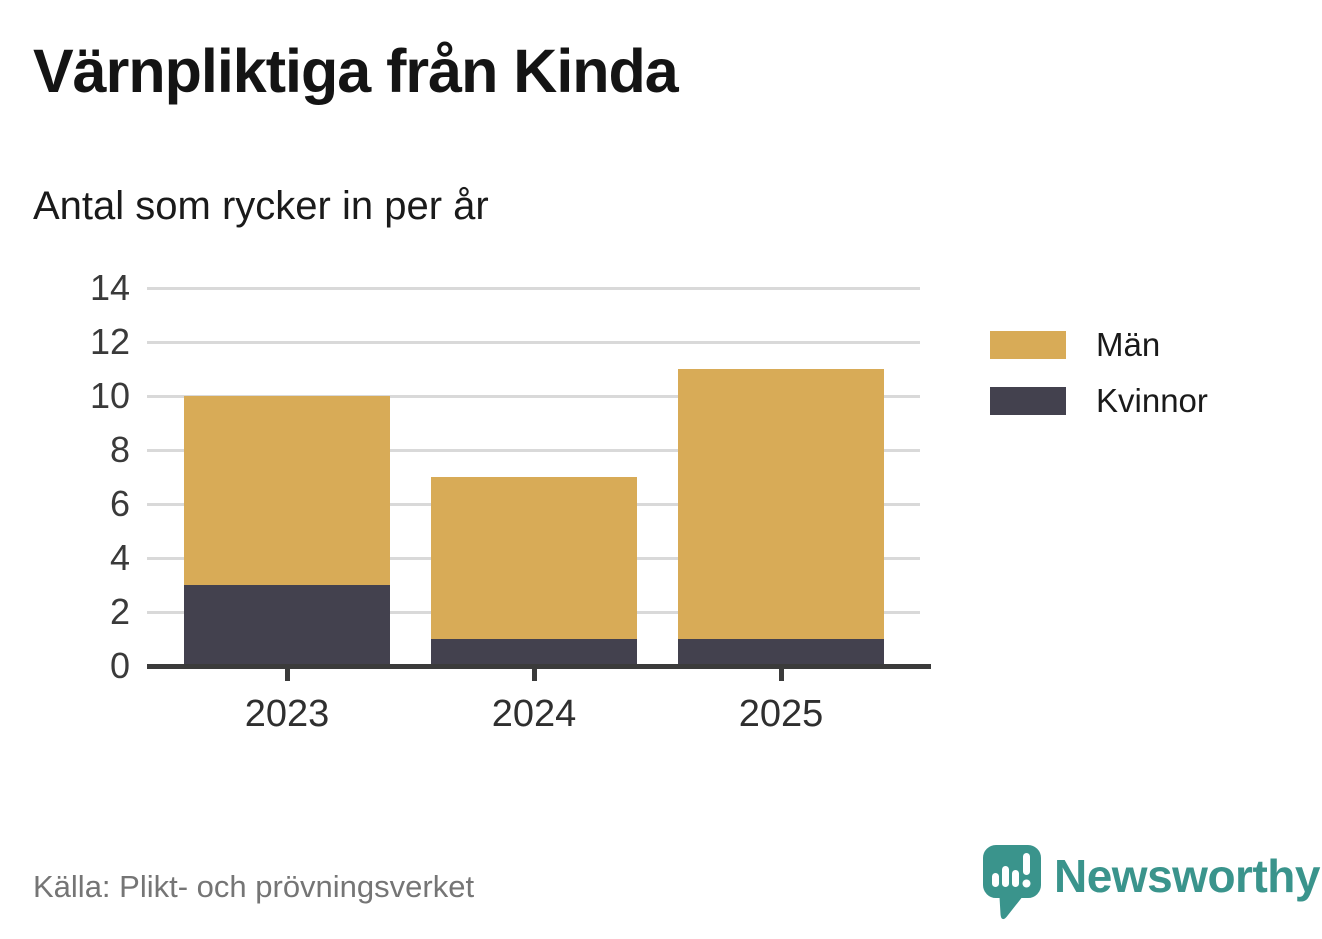  Describe the element at coordinates (539, 666) in the screenshot. I see `x-axis-line` at that location.